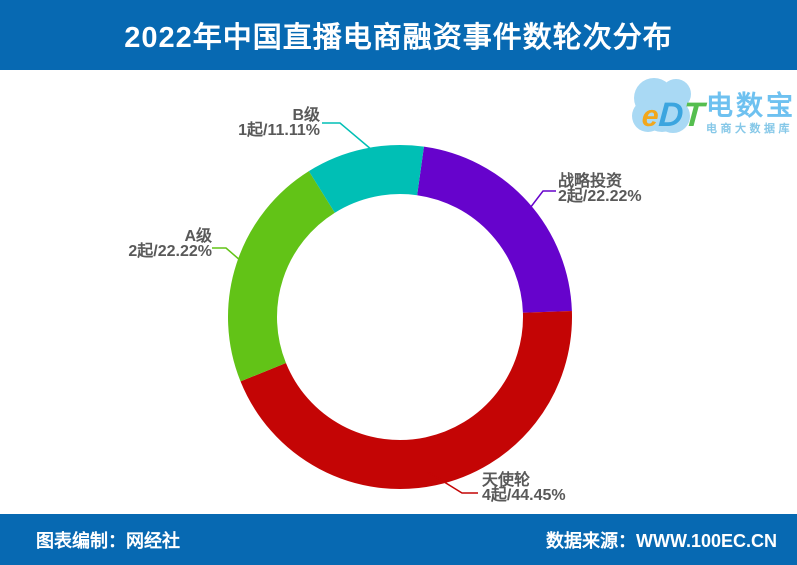 The width and height of the screenshot is (797, 565). Describe the element at coordinates (198, 236) in the screenshot. I see `slice-name: A级` at that location.